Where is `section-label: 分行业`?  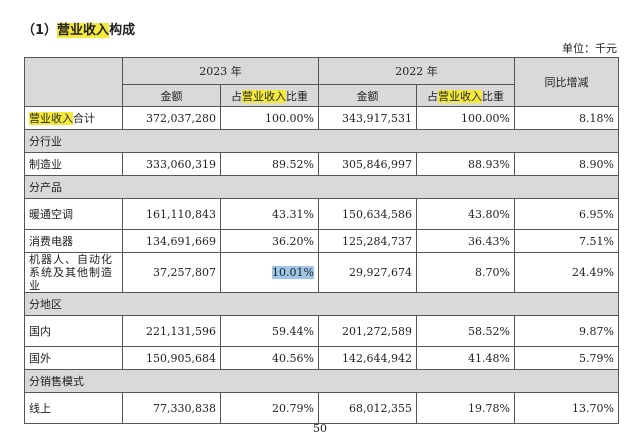 section-label: 分行业 is located at coordinates (321, 141).